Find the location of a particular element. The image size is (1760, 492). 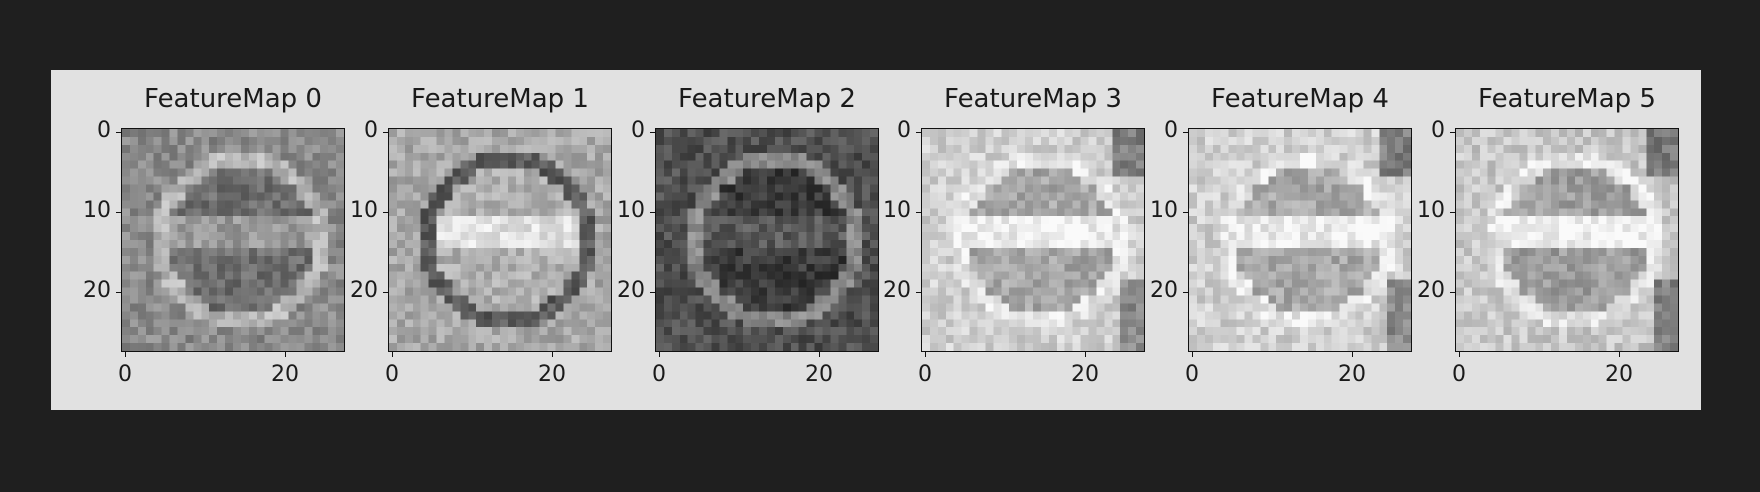

feature-map-panel: FeatureMap 0 0 10 20 0 20 is located at coordinates (198, 240).